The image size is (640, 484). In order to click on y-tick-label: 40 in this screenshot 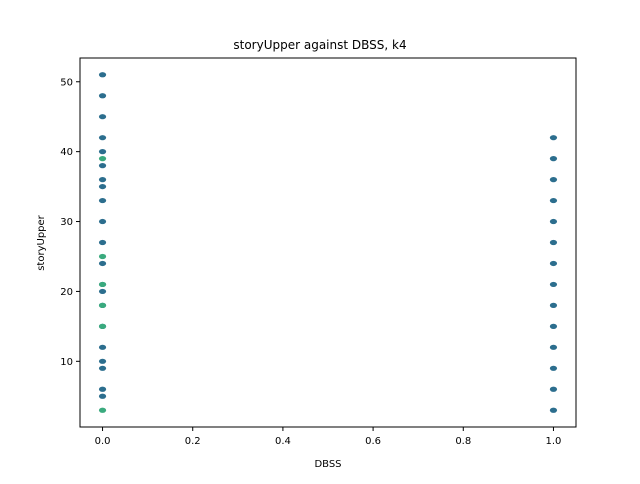, I will do `click(66, 152)`.